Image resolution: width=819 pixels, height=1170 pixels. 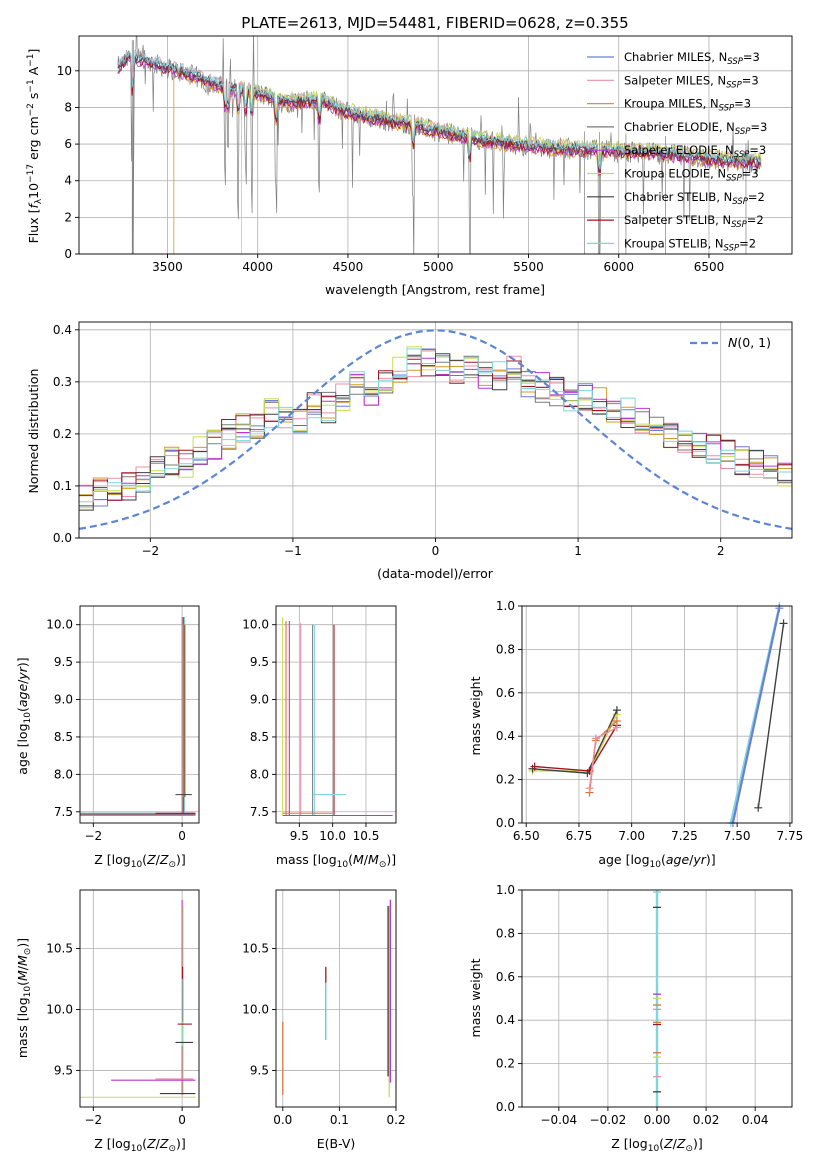 I want to click on x-tick-label: 0.1, so click(x=339, y=1120).